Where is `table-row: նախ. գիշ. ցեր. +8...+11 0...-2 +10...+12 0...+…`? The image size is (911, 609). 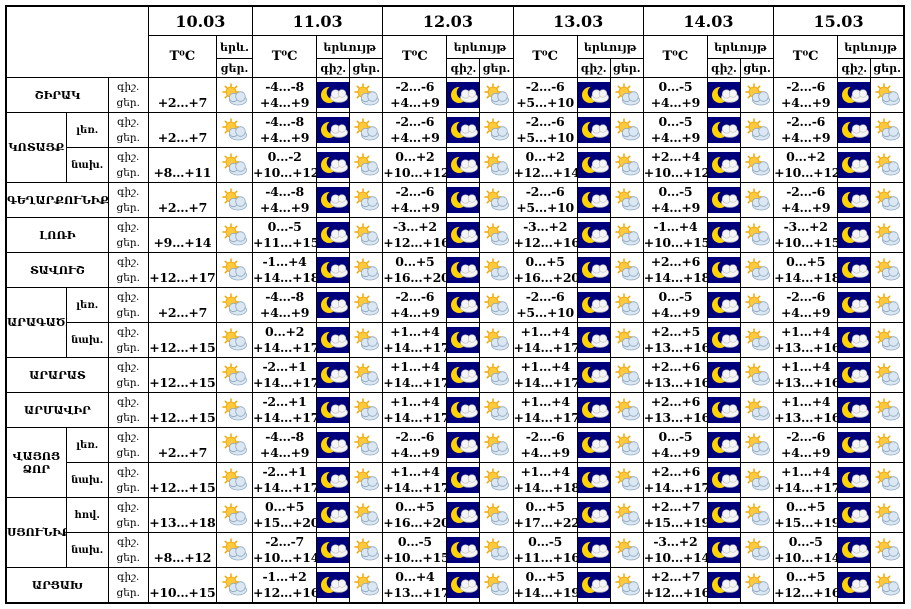
table-row: նախ. գիշ. ցեր. +8...+11 0...-2 +10...+12 0...+… is located at coordinates (455, 165).